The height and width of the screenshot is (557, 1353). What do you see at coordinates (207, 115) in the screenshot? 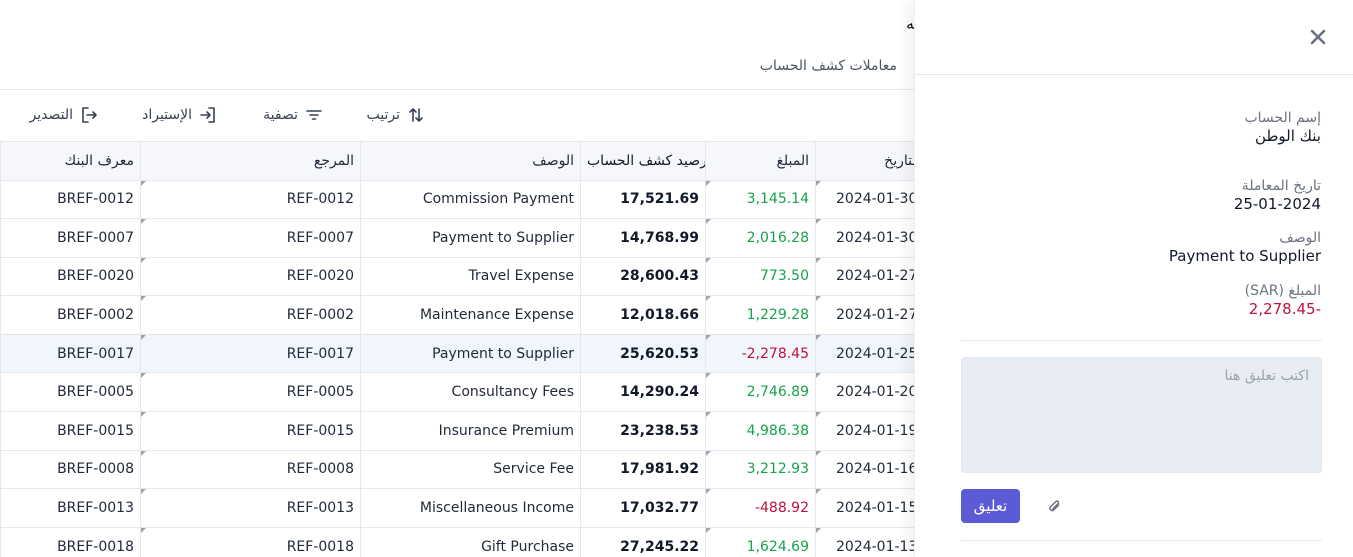
I see `import-icon` at bounding box center [207, 115].